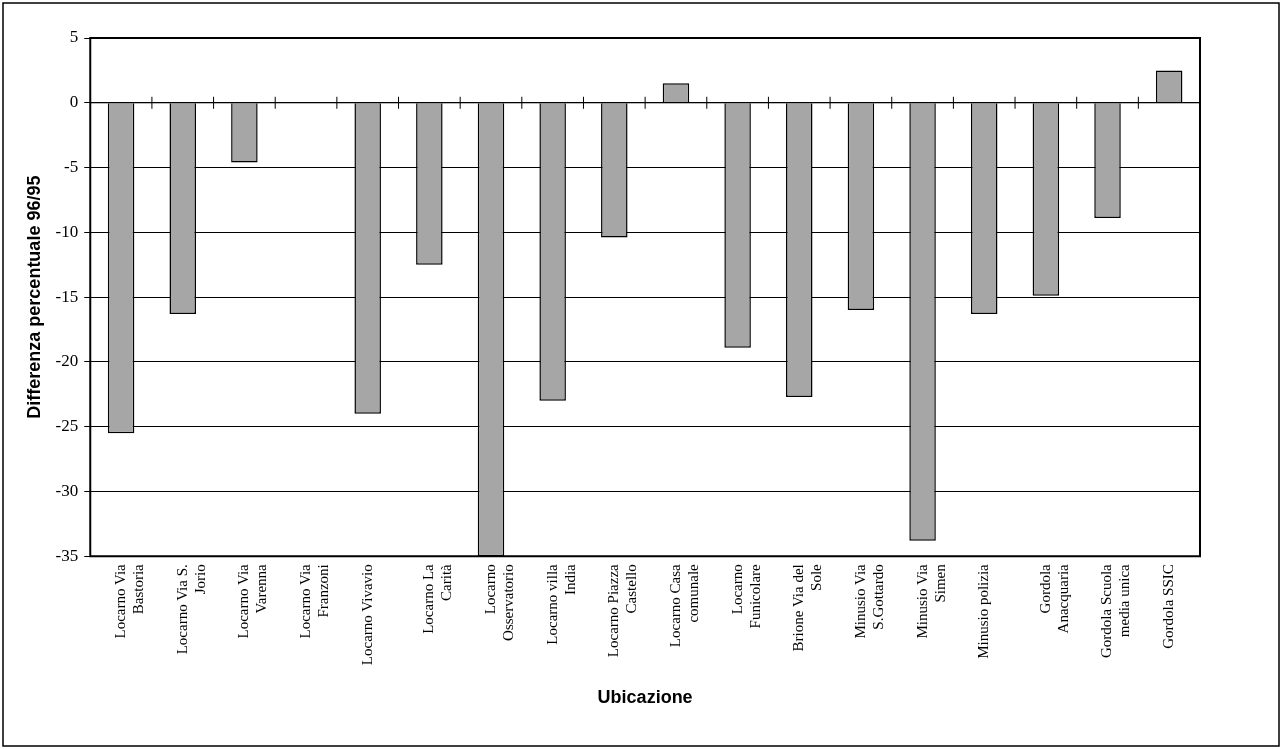 Image resolution: width=1282 pixels, height=749 pixels. Describe the element at coordinates (71, 167) in the screenshot. I see `y-tick-label: -5` at that location.